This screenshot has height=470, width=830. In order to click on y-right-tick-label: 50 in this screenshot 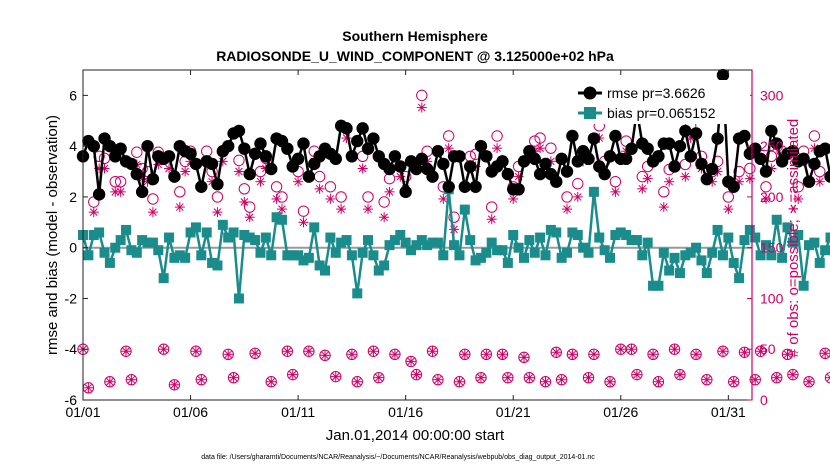, I will do `click(768, 349)`.